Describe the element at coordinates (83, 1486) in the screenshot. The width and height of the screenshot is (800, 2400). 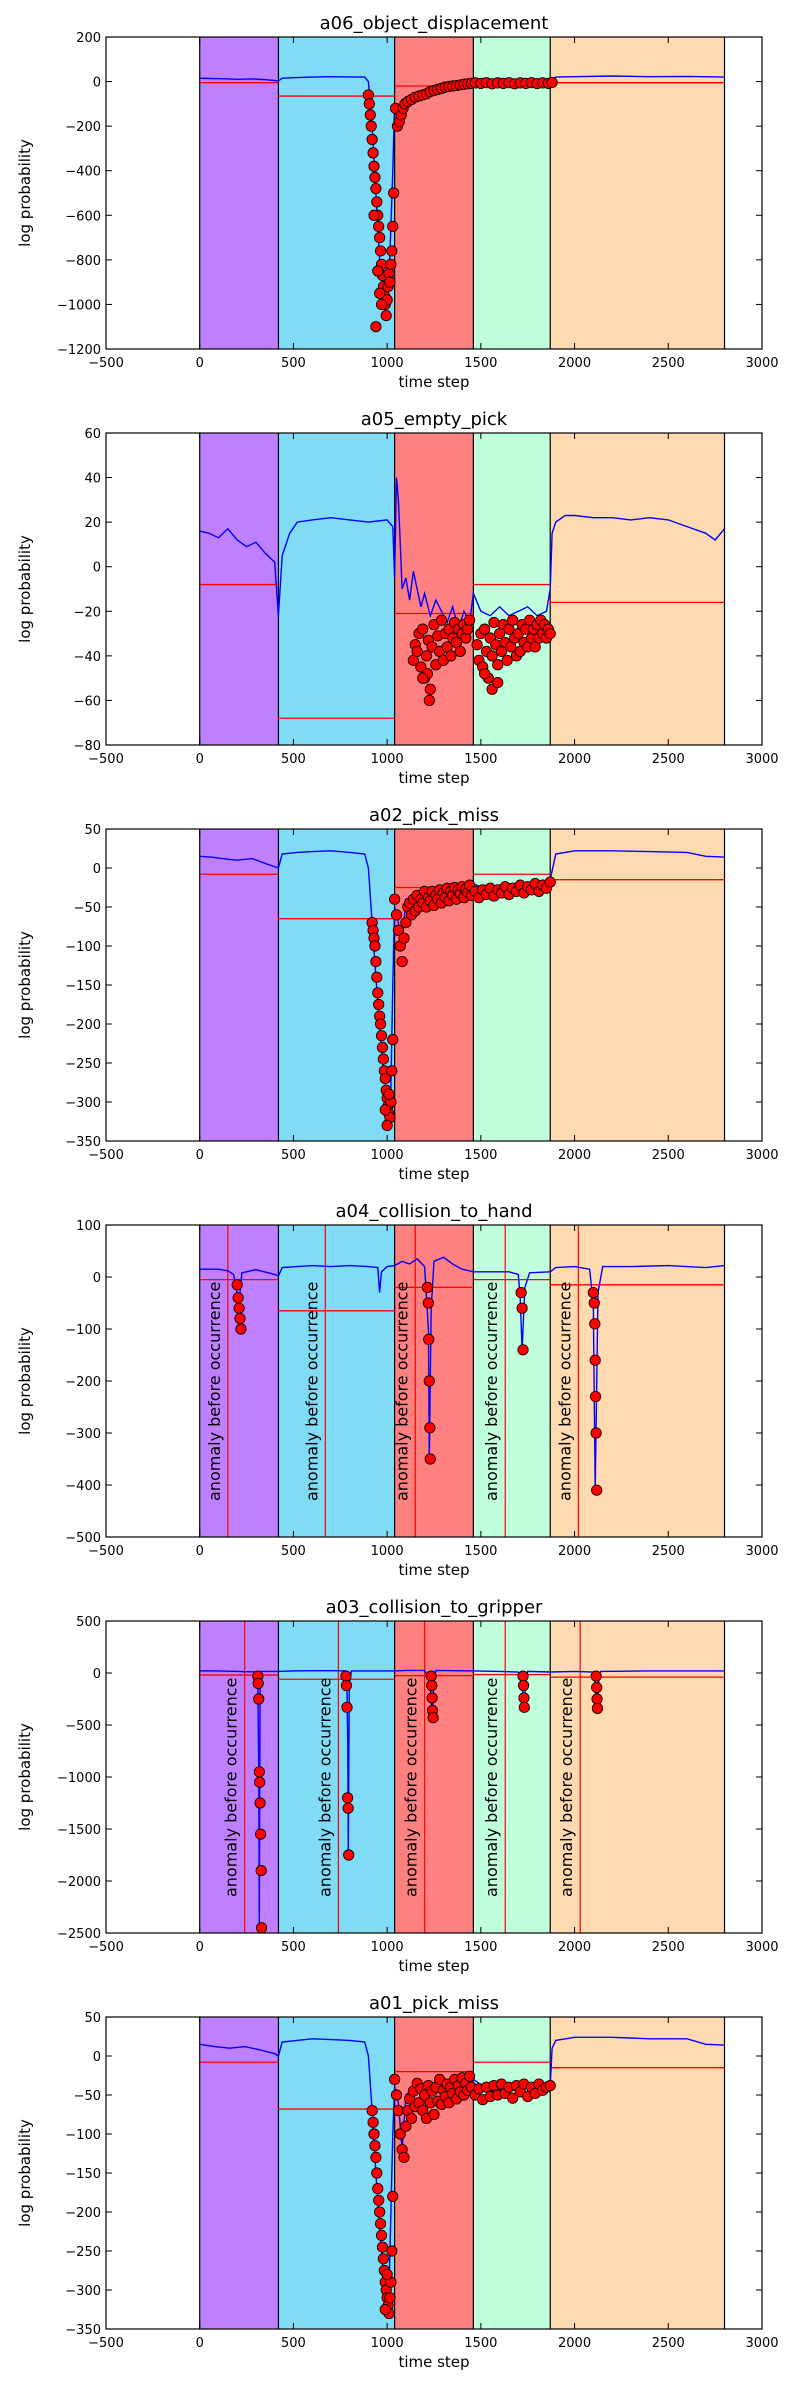
I see `y-tick-label: −400` at that location.